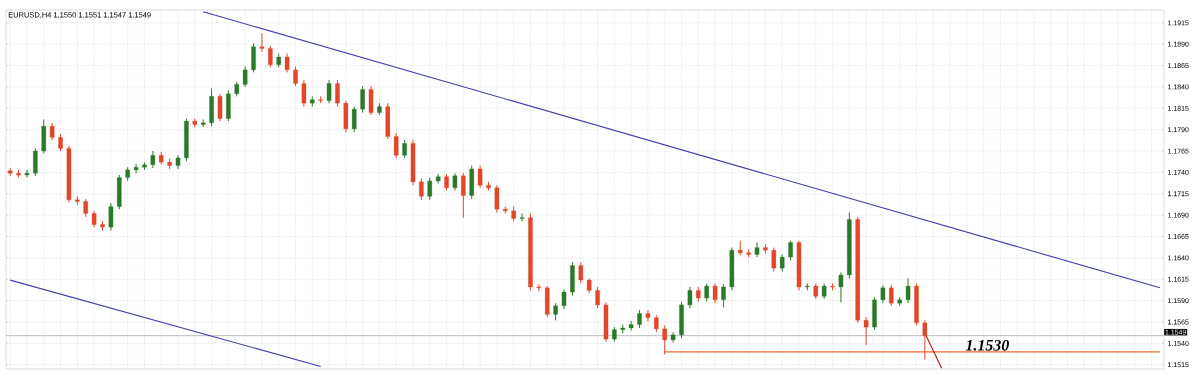 This screenshot has height=379, width=1200. I want to click on annotation: 1.1530, so click(987, 345).